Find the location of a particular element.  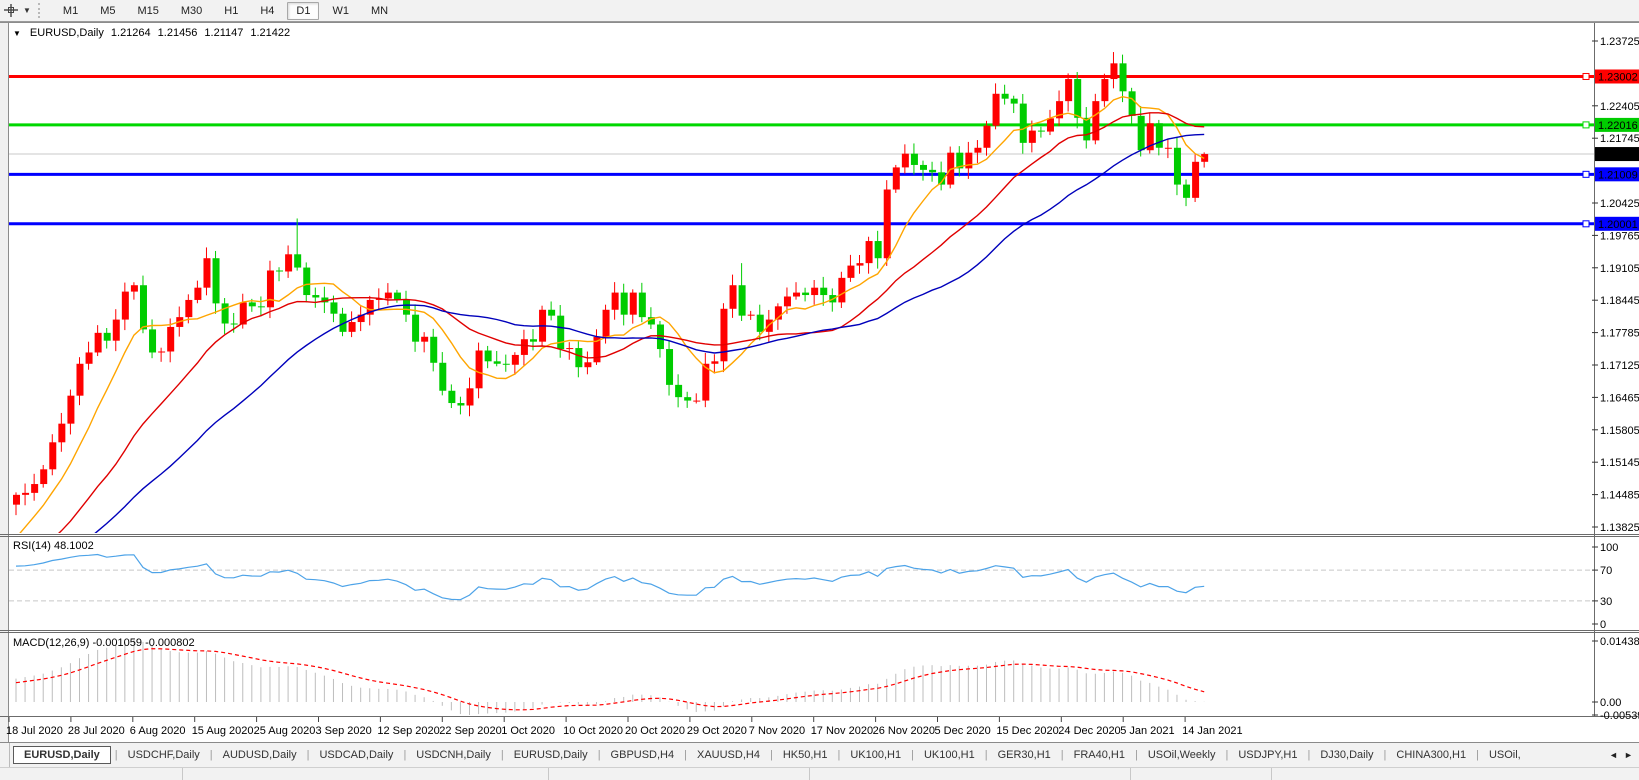

tab-XAUUSD-H4: XAUUSD,H4 is located at coordinates (728, 755).